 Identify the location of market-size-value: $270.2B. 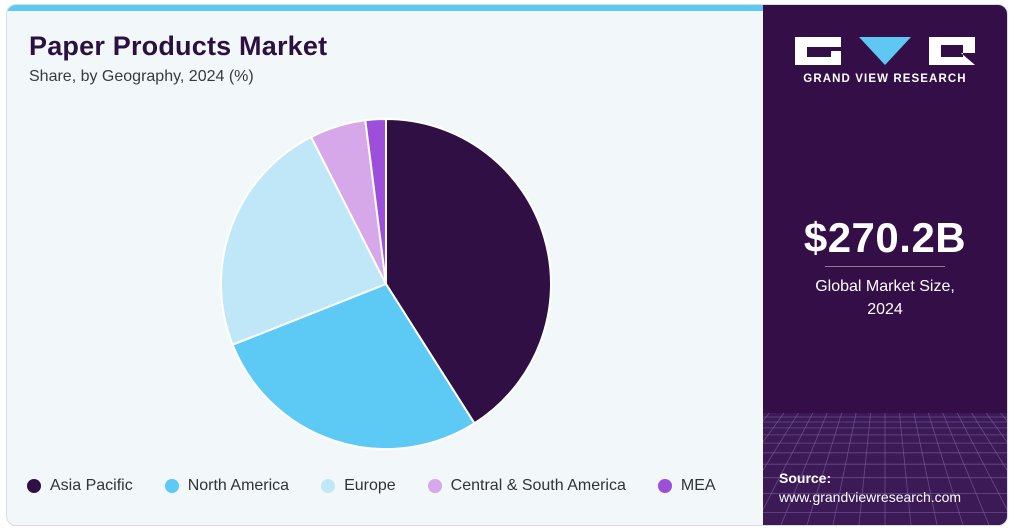
(885, 237).